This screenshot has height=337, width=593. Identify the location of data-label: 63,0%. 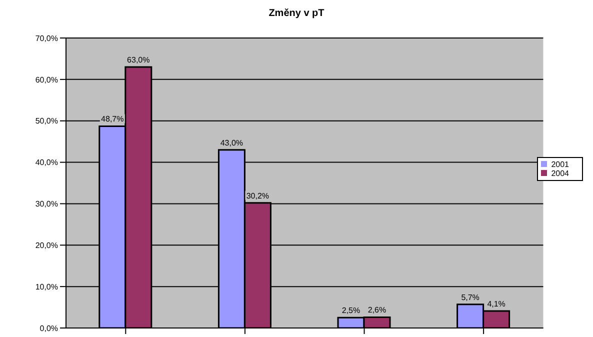
(138, 60).